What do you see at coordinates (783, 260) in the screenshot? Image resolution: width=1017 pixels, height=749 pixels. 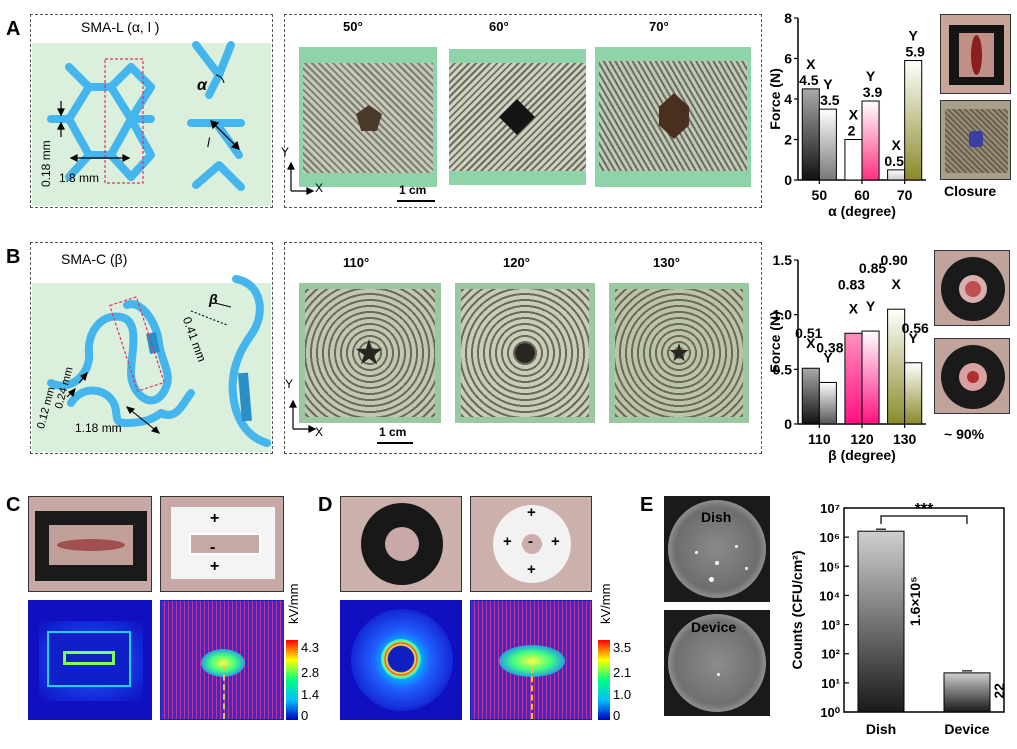 I see `y-tick-label: 1.5` at bounding box center [783, 260].